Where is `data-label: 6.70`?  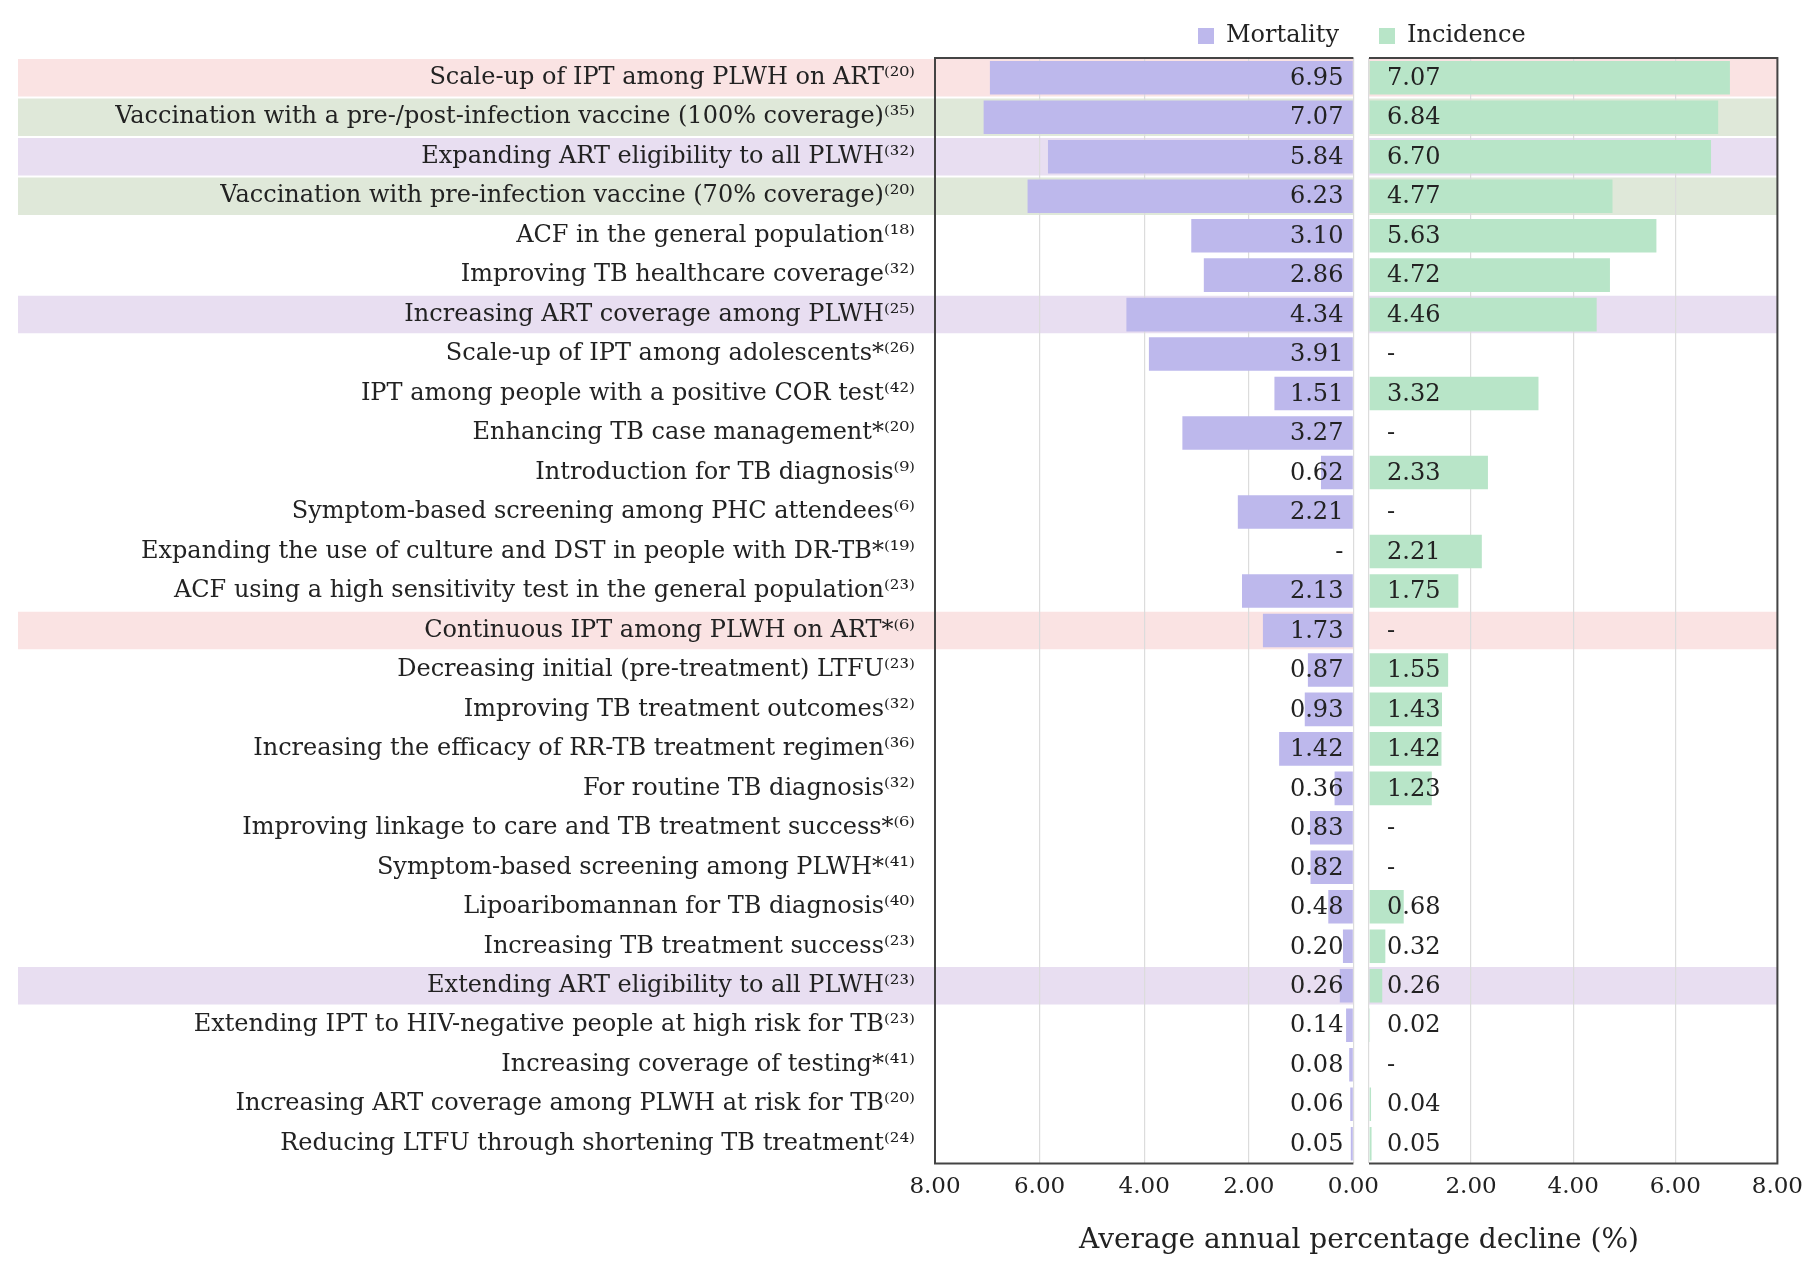
data-label: 6.70 is located at coordinates (1414, 155).